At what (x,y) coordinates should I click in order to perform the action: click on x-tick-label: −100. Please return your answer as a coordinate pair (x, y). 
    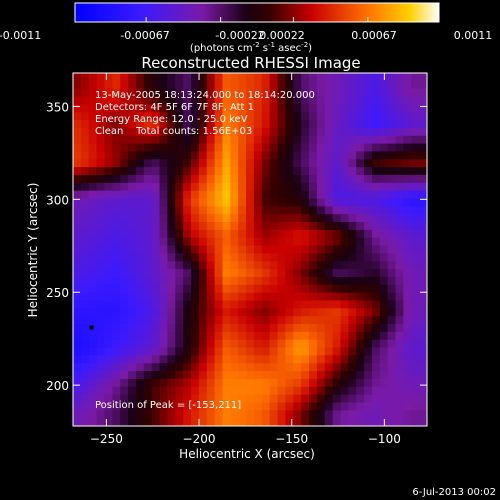
    Looking at the image, I should click on (384, 439).